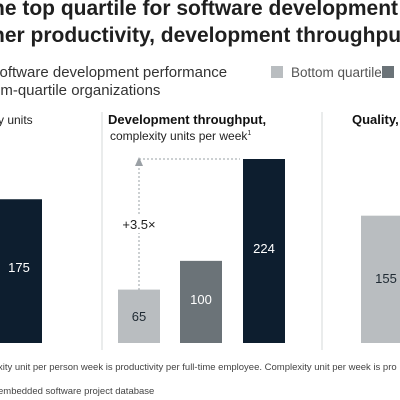  Describe the element at coordinates (264, 248) in the screenshot. I see `data-label-2-3: 224` at that location.